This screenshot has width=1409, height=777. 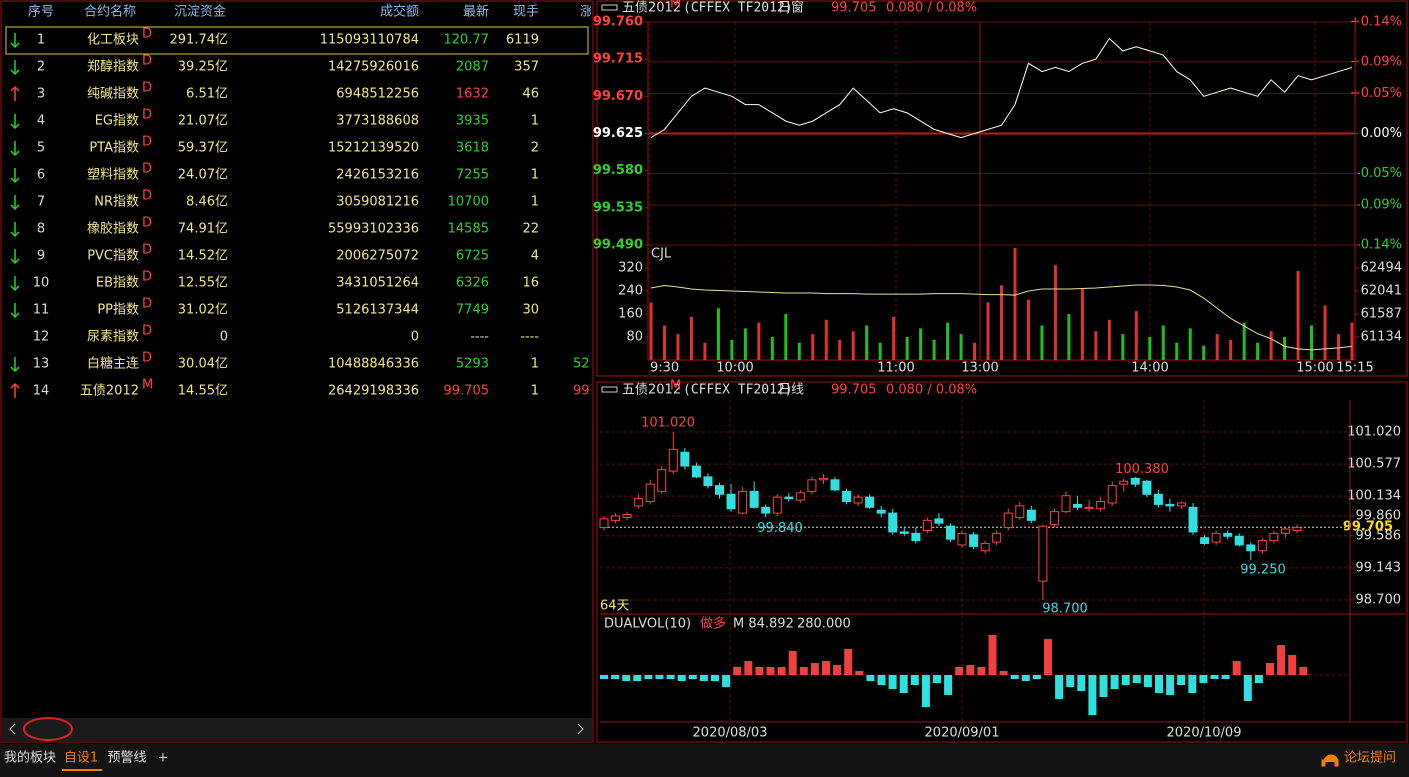 I want to click on open-interest: 24.07亿, so click(x=203, y=175).